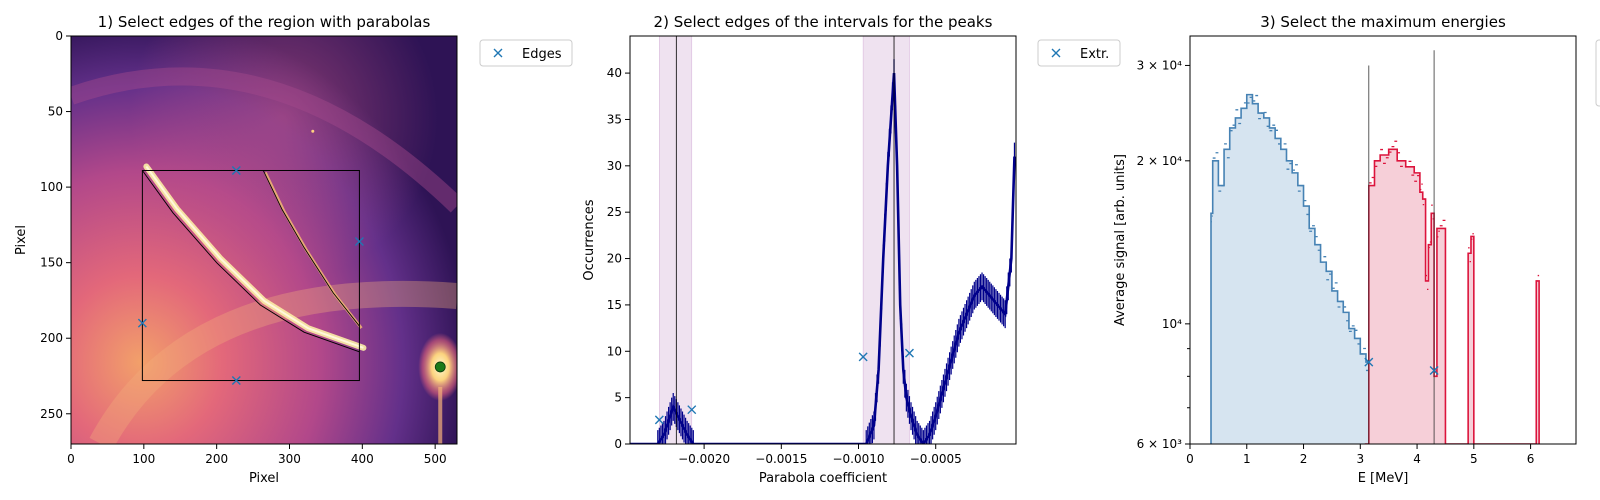 This screenshot has width=1600, height=500. I want to click on x-tick-label: 500, so click(435, 459).